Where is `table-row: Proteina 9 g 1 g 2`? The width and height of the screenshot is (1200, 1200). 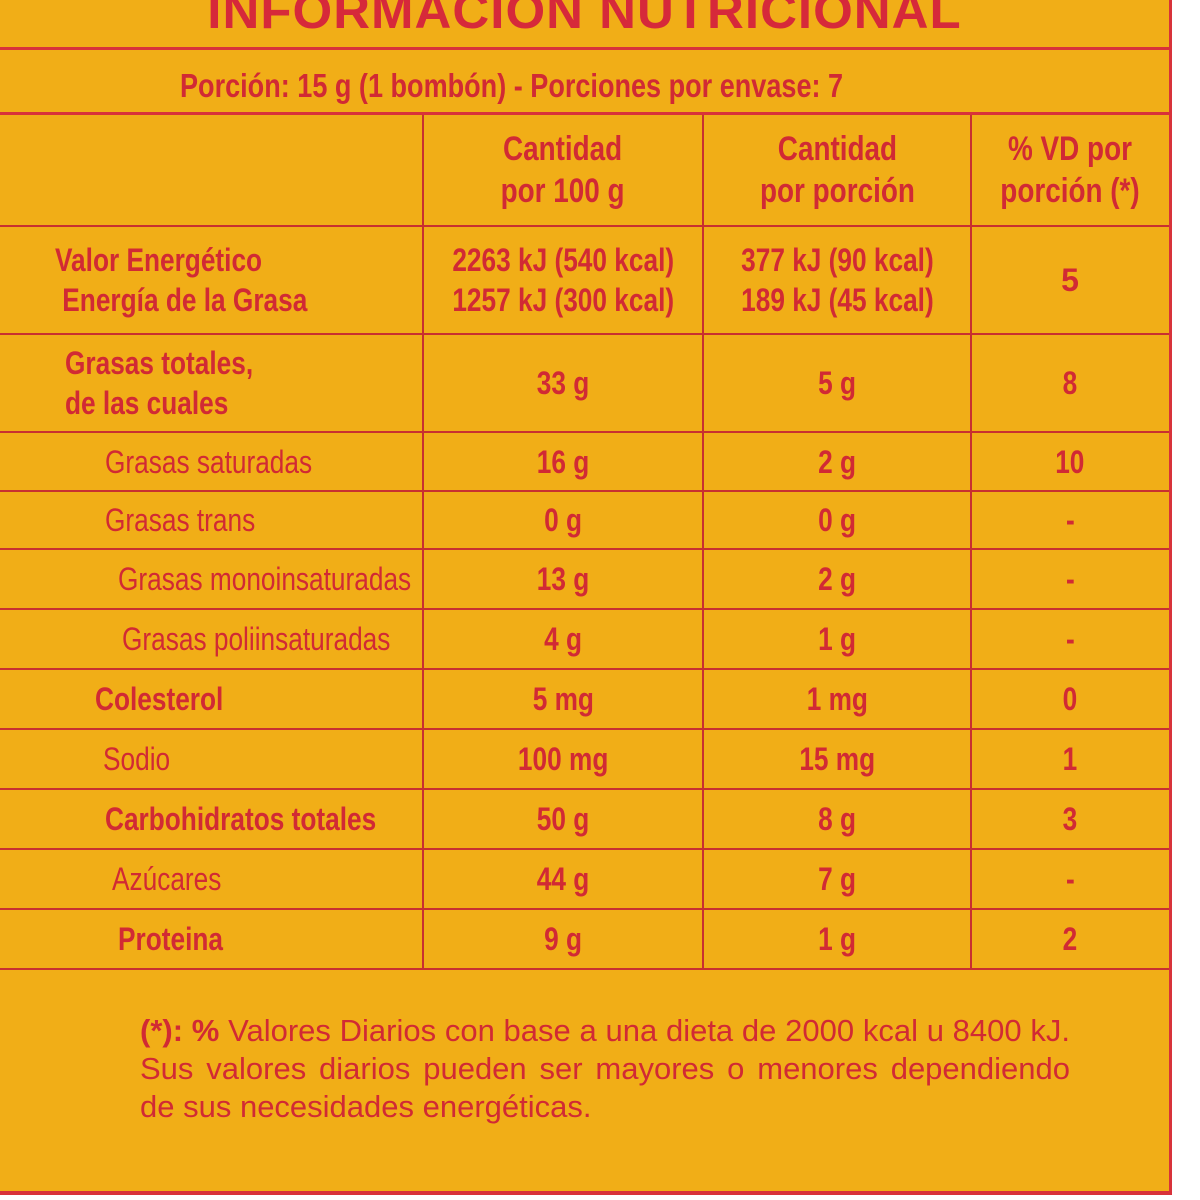
table-row: Proteina 9 g 1 g 2 is located at coordinates (584, 940).